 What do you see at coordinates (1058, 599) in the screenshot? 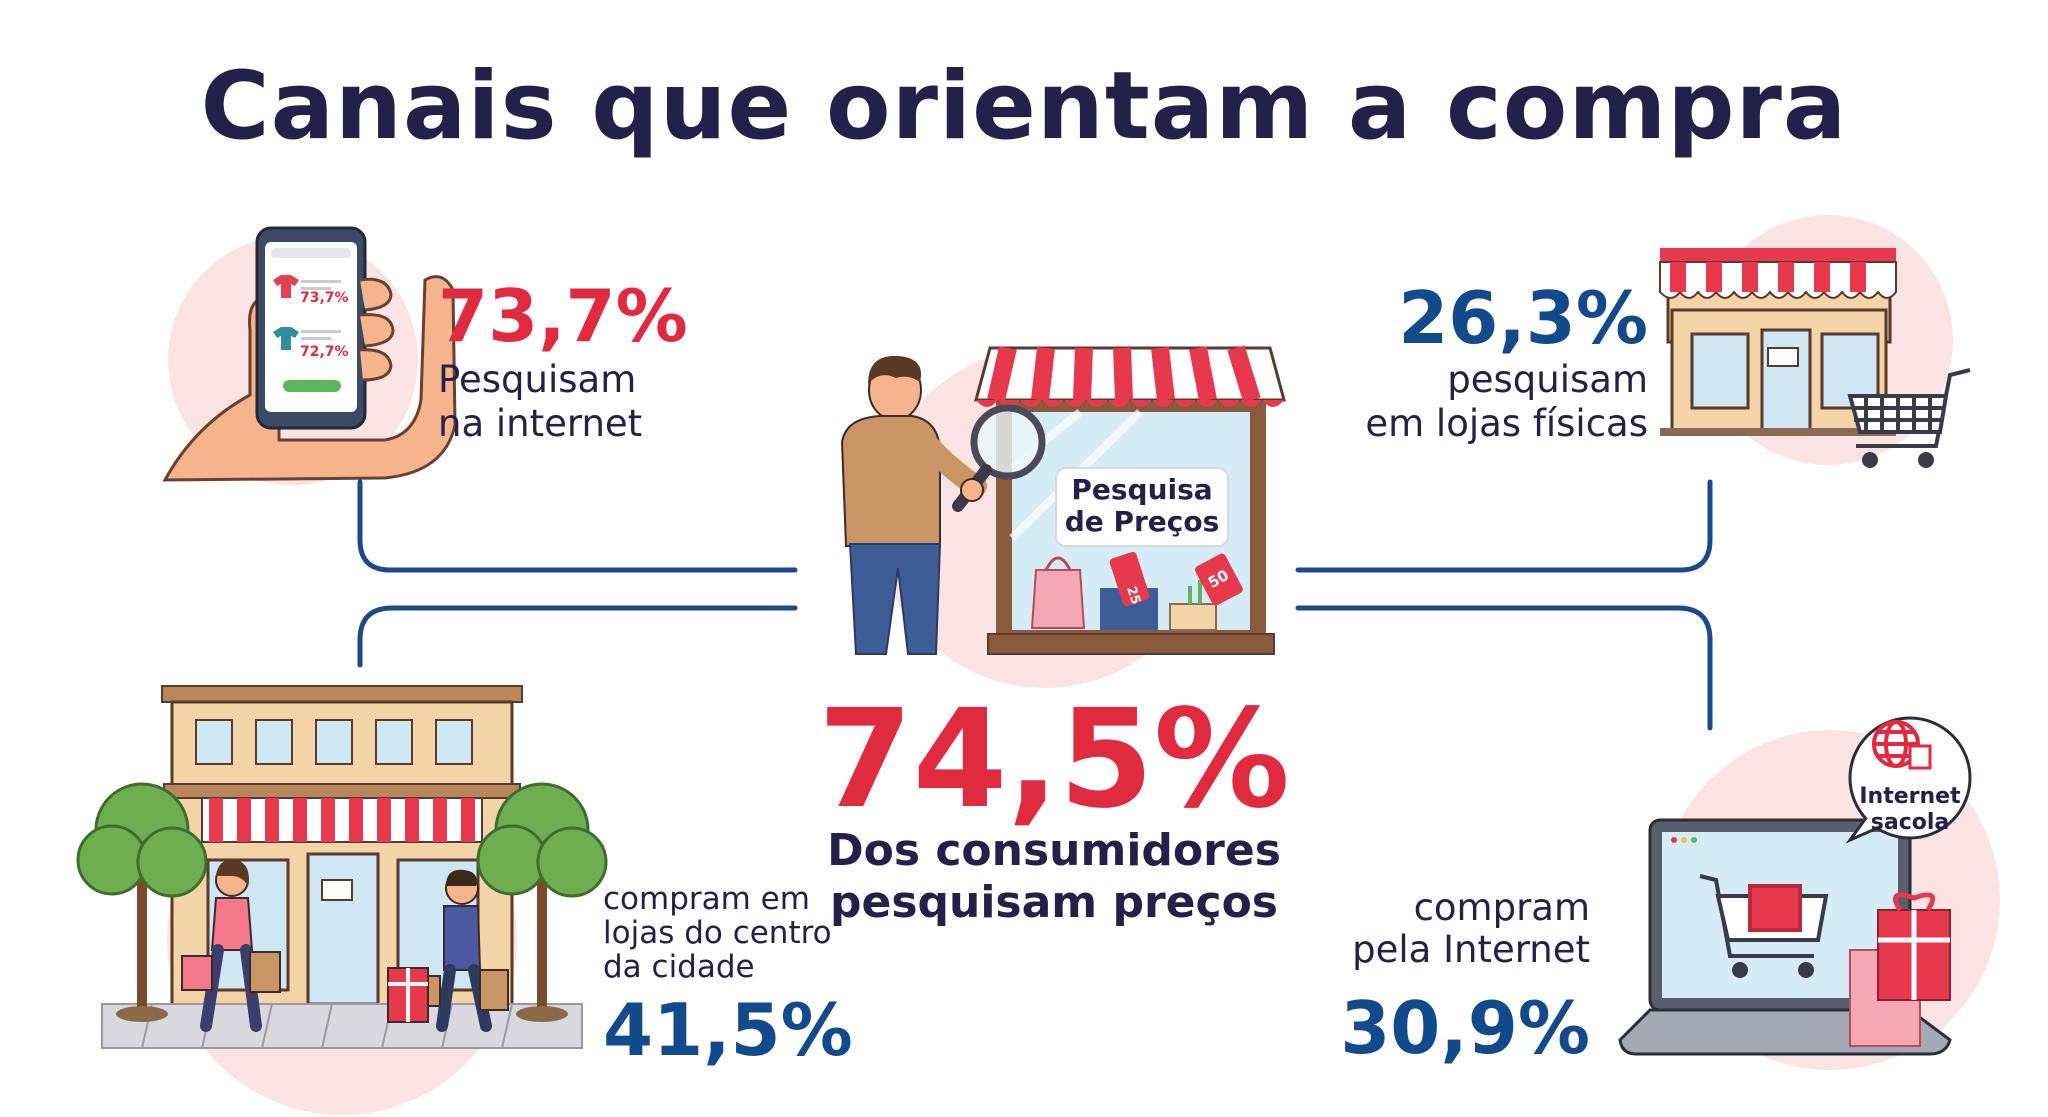
I see `bag-icon` at bounding box center [1058, 599].